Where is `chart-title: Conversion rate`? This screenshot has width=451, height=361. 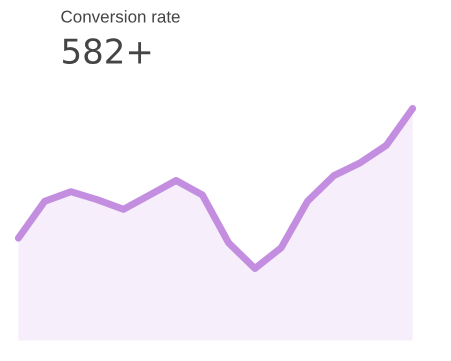
chart-title: Conversion rate is located at coordinates (120, 17).